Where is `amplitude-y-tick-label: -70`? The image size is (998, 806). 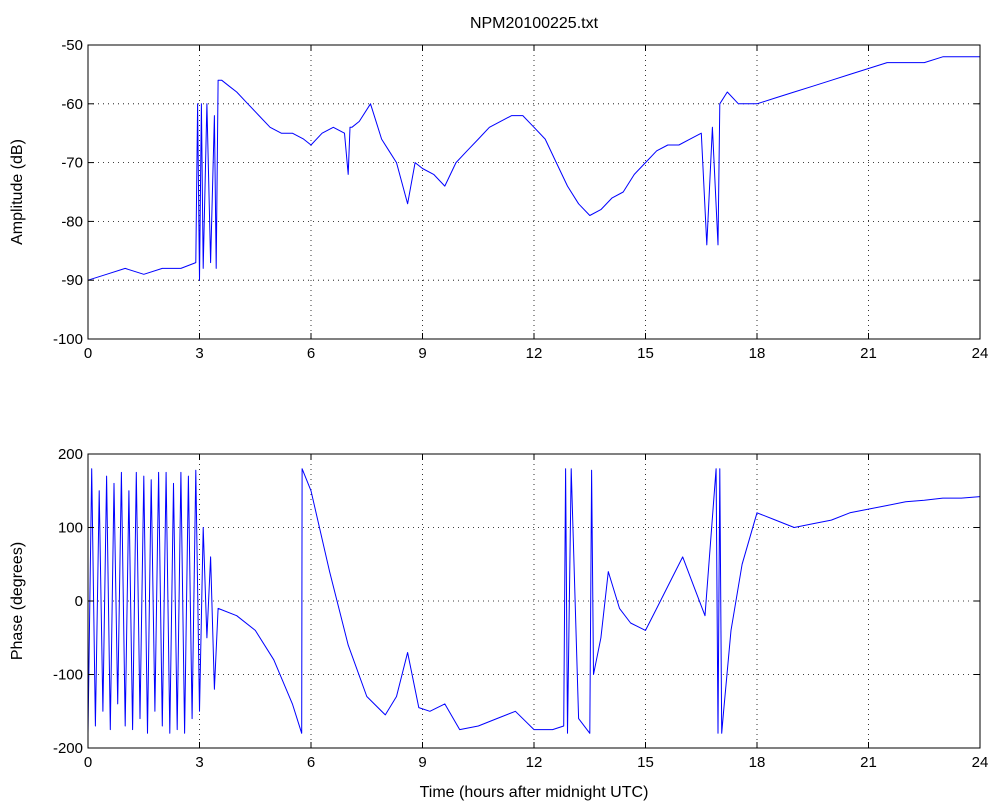
amplitude-y-tick-label: -70 is located at coordinates (72, 163).